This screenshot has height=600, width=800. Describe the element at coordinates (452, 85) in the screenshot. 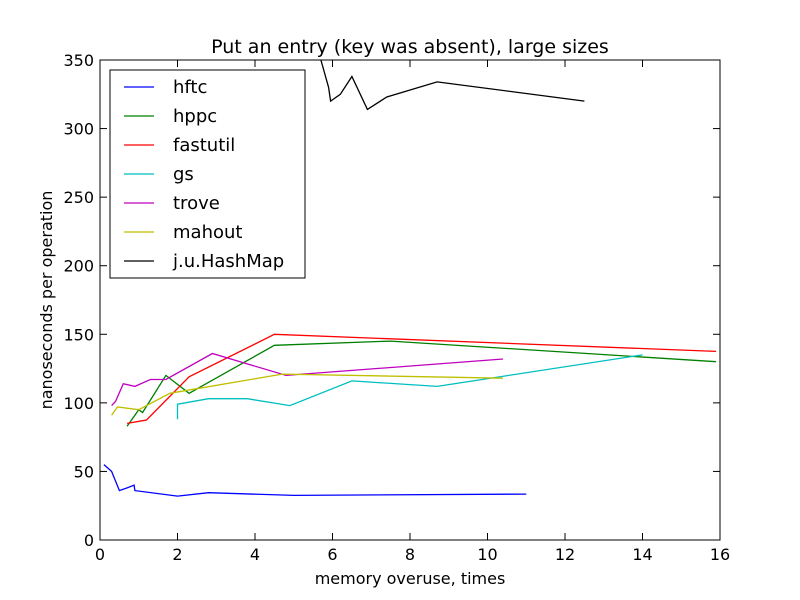

I see `series-line-j-u-hashmap` at that location.